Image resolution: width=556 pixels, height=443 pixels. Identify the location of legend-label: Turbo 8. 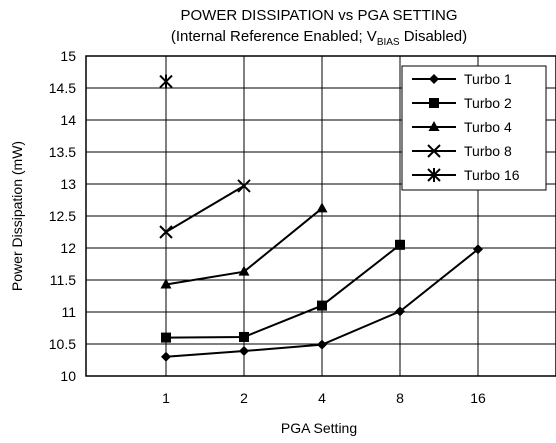
(488, 151).